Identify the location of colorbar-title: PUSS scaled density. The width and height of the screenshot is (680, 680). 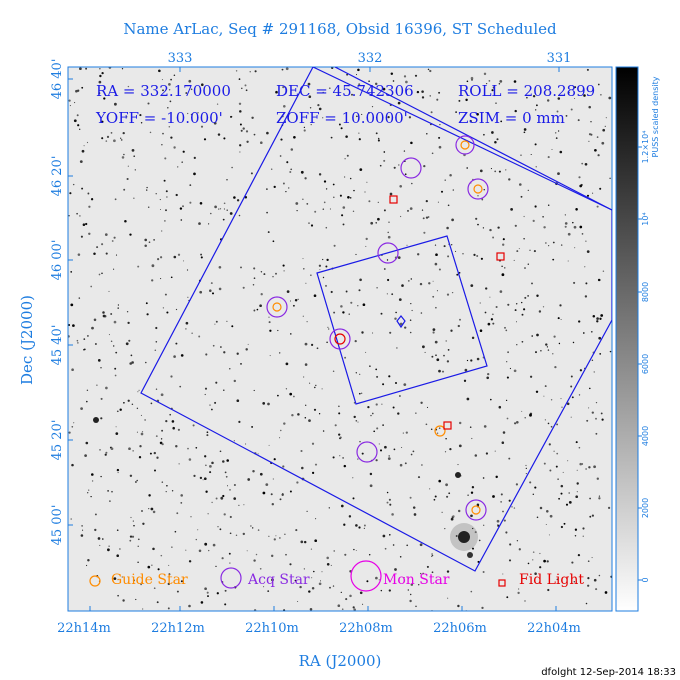
(655, 116).